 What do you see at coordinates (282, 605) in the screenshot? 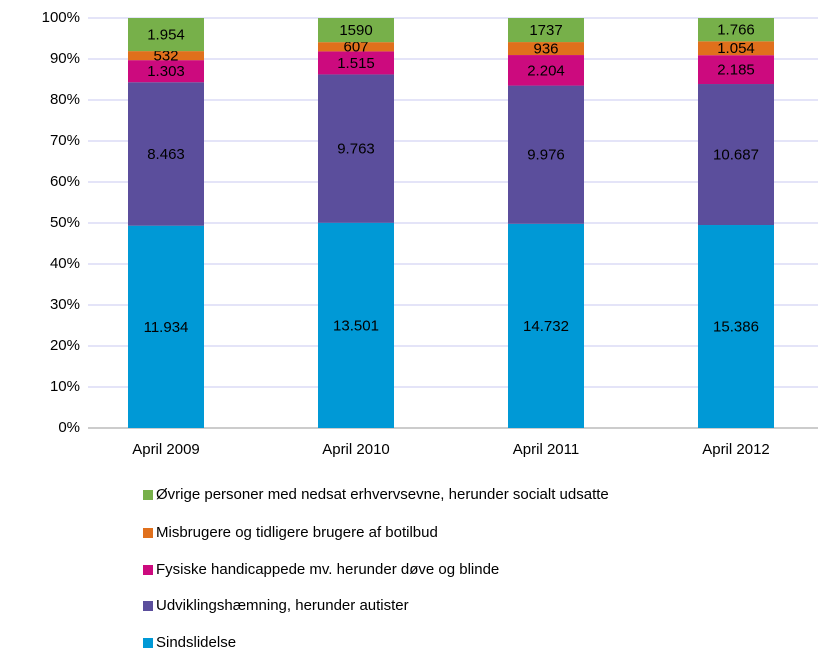
I see `legend-label: Udviklingshæmning, herunder autister` at bounding box center [282, 605].